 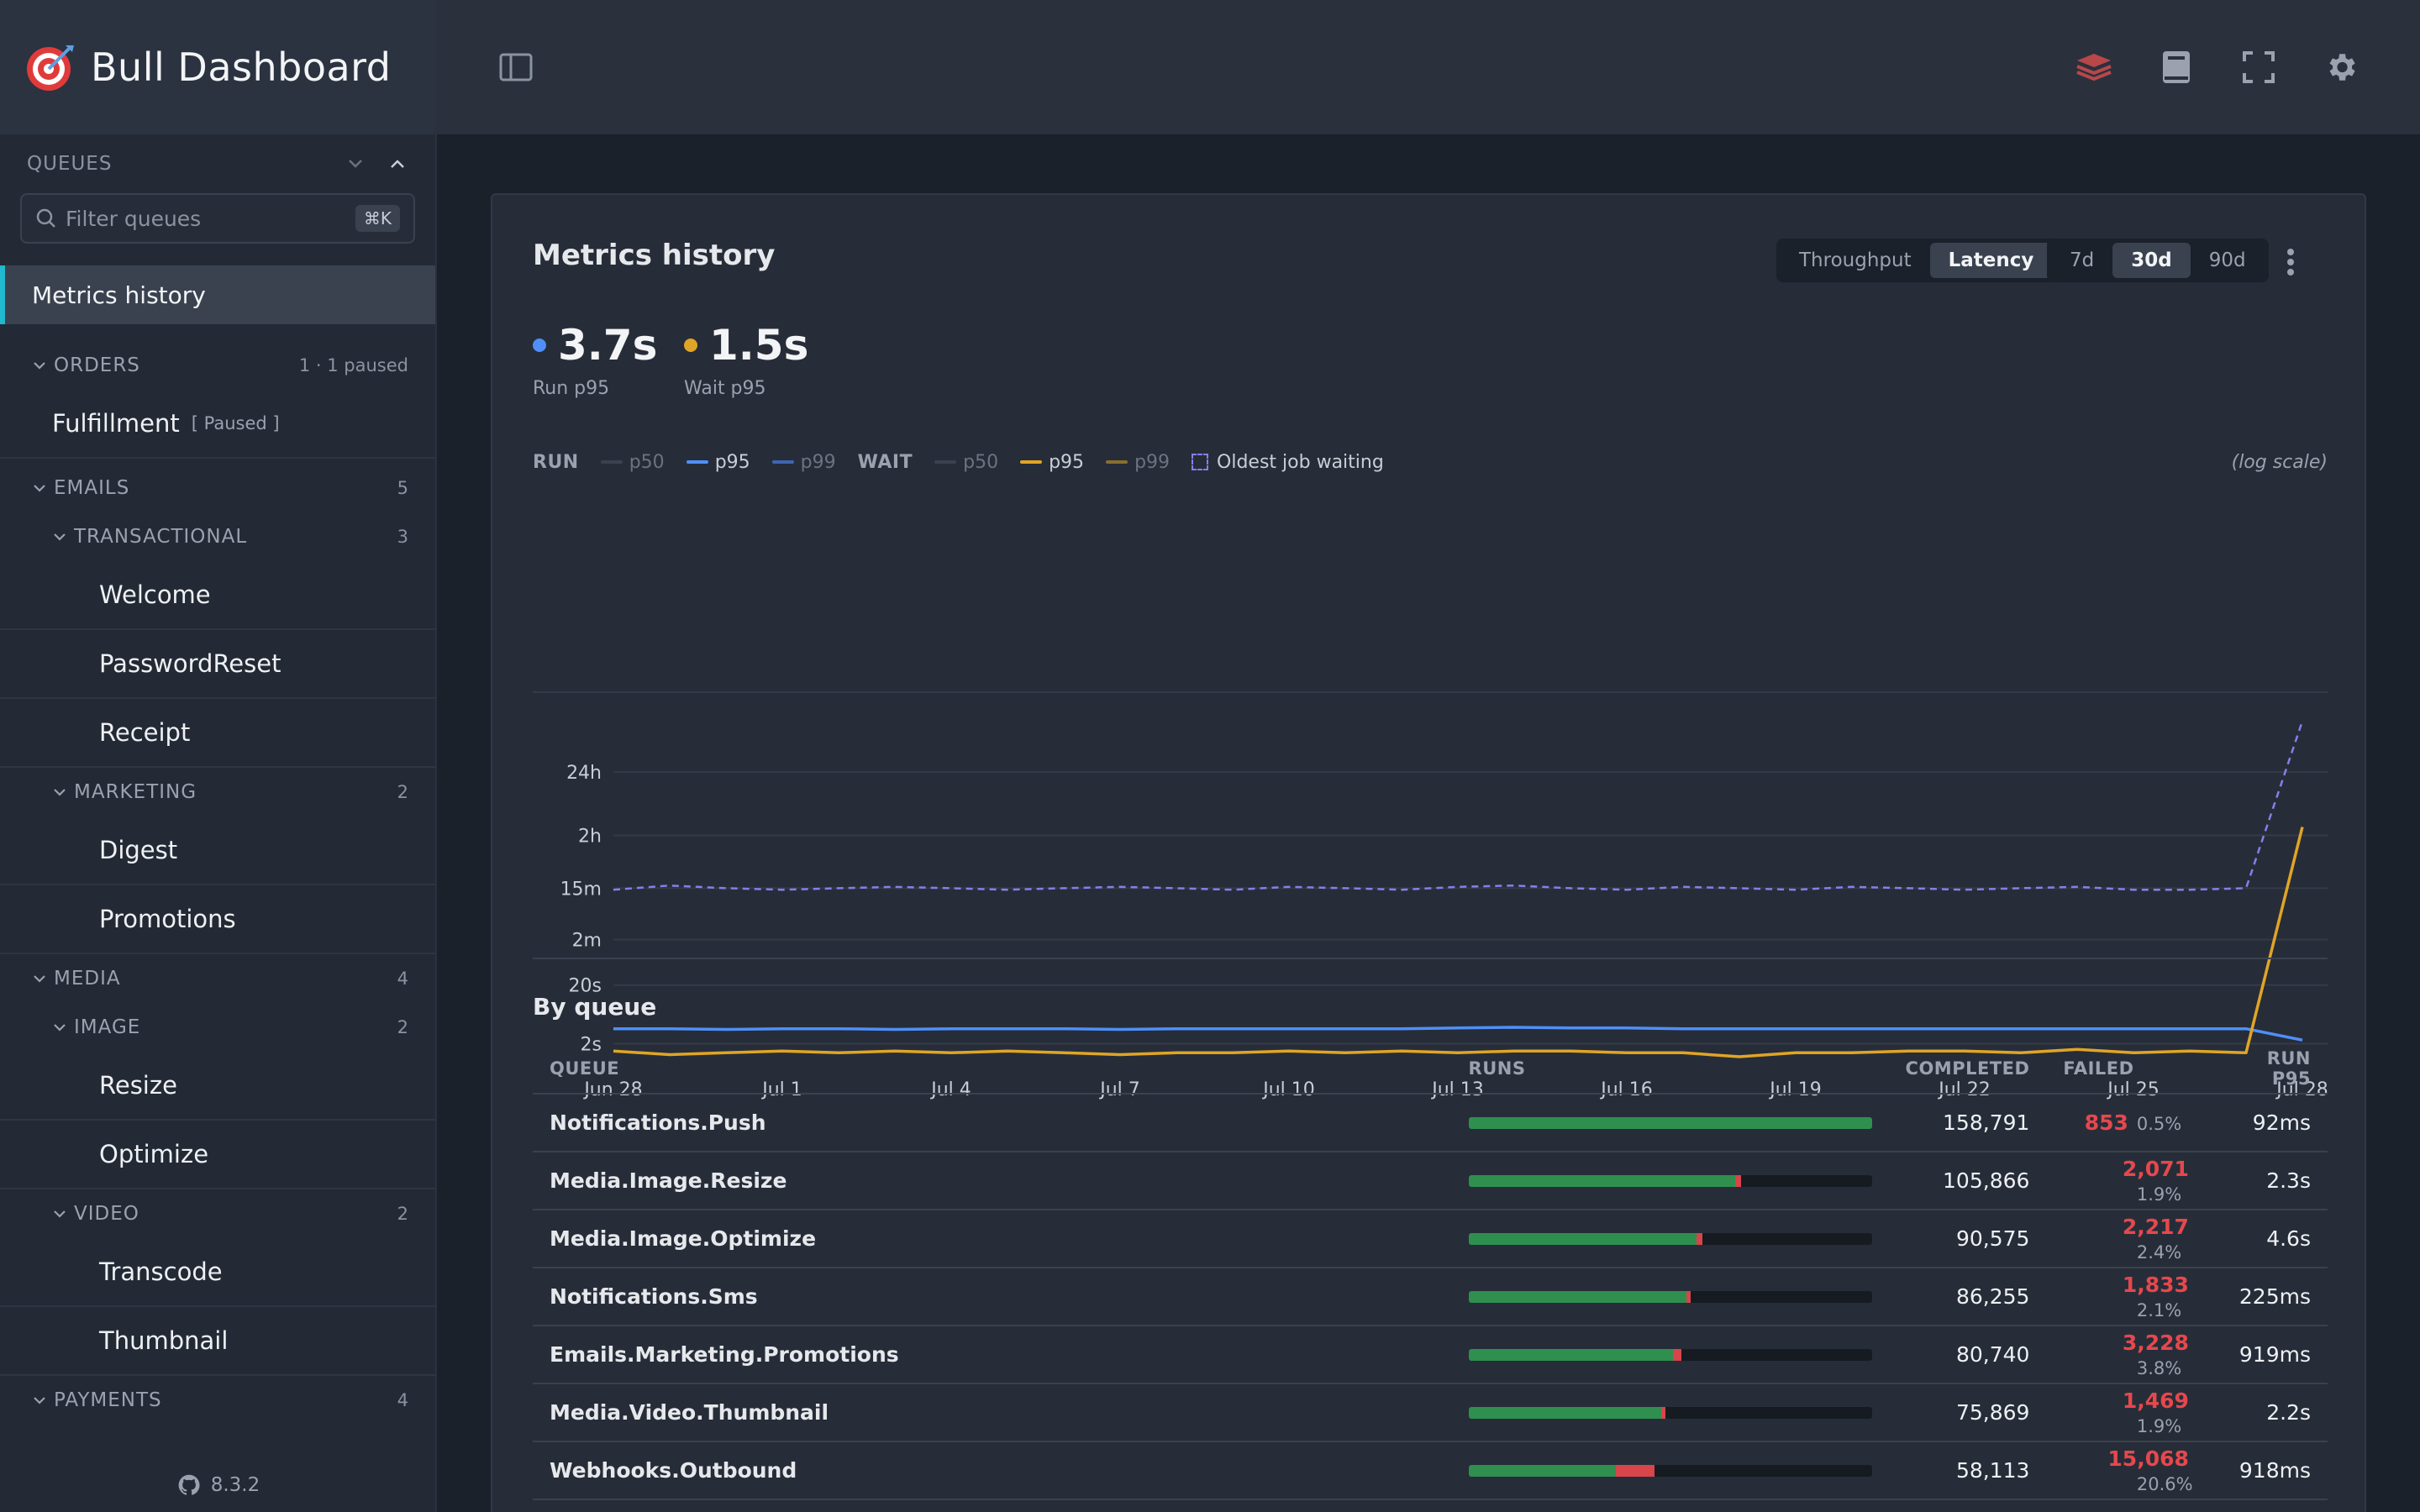 I want to click on table-row: Media.Image.Optimize 90,575 2,217 2.4% 4.6s, so click(x=1430, y=1239).